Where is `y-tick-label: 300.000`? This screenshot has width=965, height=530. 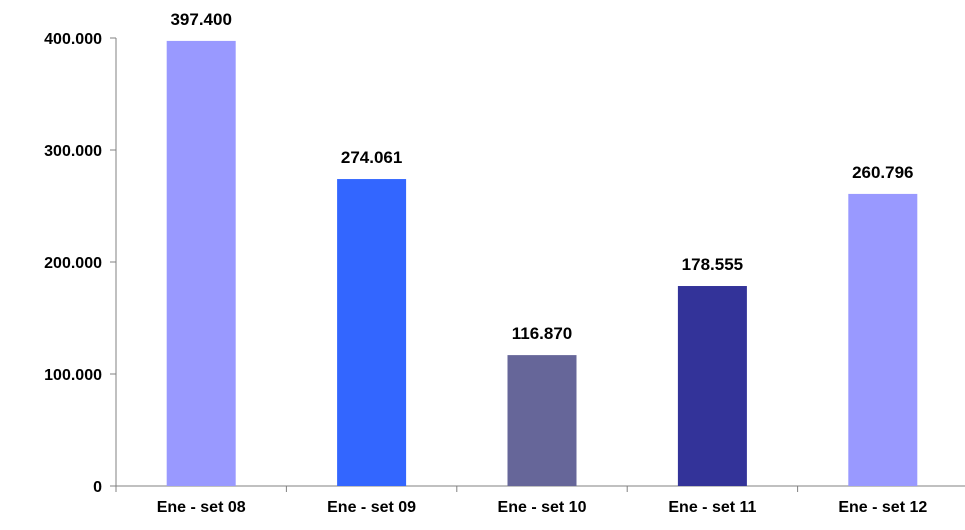 y-tick-label: 300.000 is located at coordinates (73, 151).